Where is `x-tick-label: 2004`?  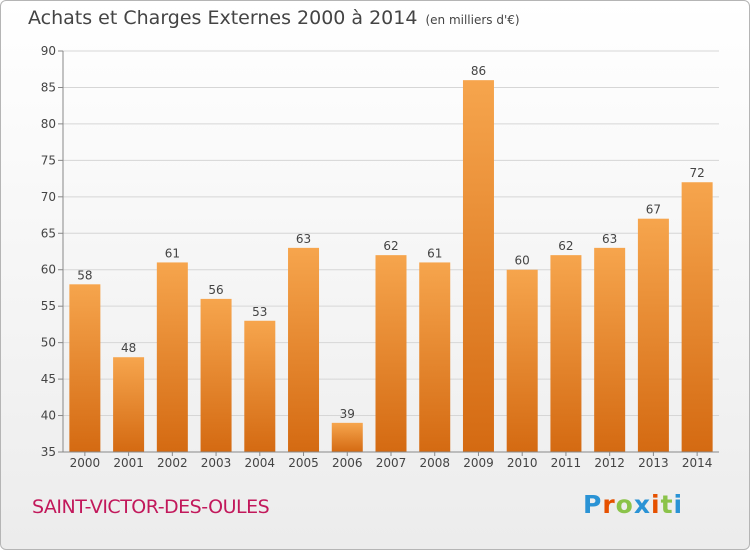 x-tick-label: 2004 is located at coordinates (260, 463).